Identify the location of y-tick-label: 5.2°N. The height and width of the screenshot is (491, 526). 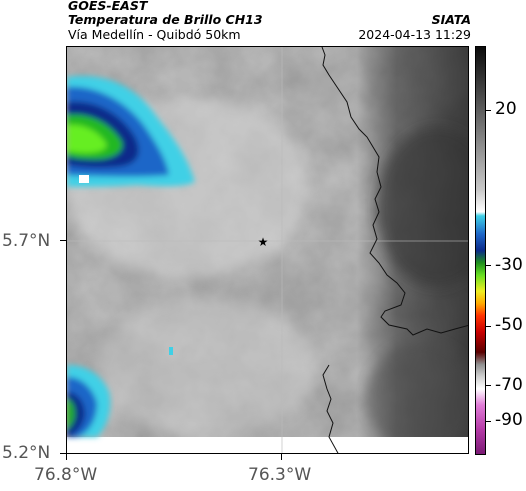
(26, 453).